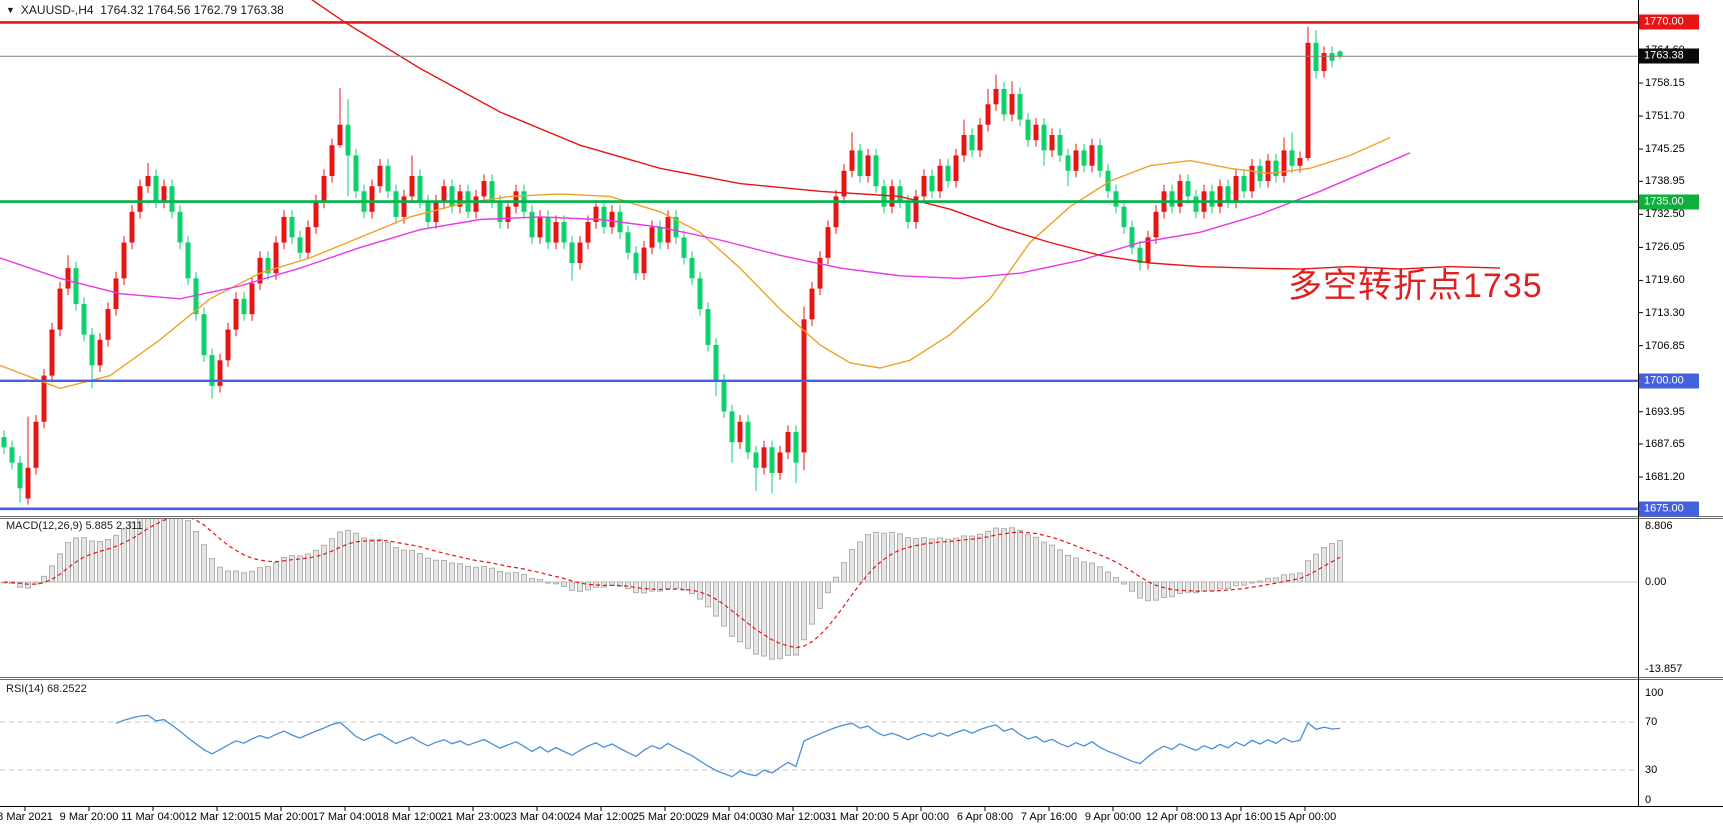 This screenshot has width=1723, height=827. What do you see at coordinates (1669, 56) in the screenshot?
I see `price-badge-1763.38: 1763.38` at bounding box center [1669, 56].